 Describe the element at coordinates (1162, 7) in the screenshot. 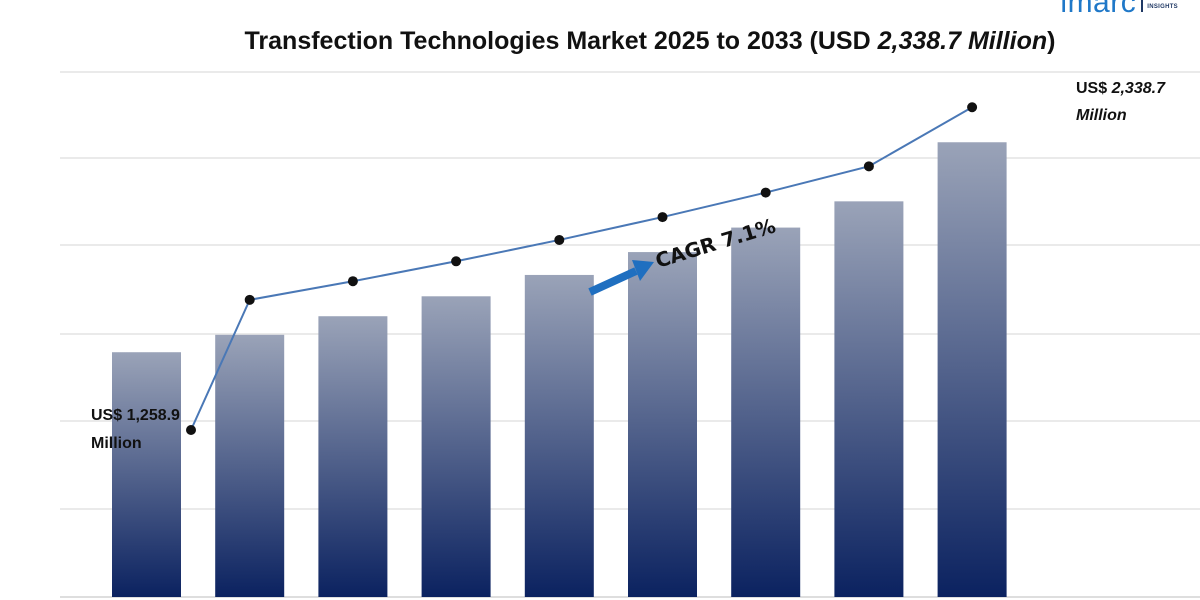

I see `logo-tagline: INSIGHTS` at that location.